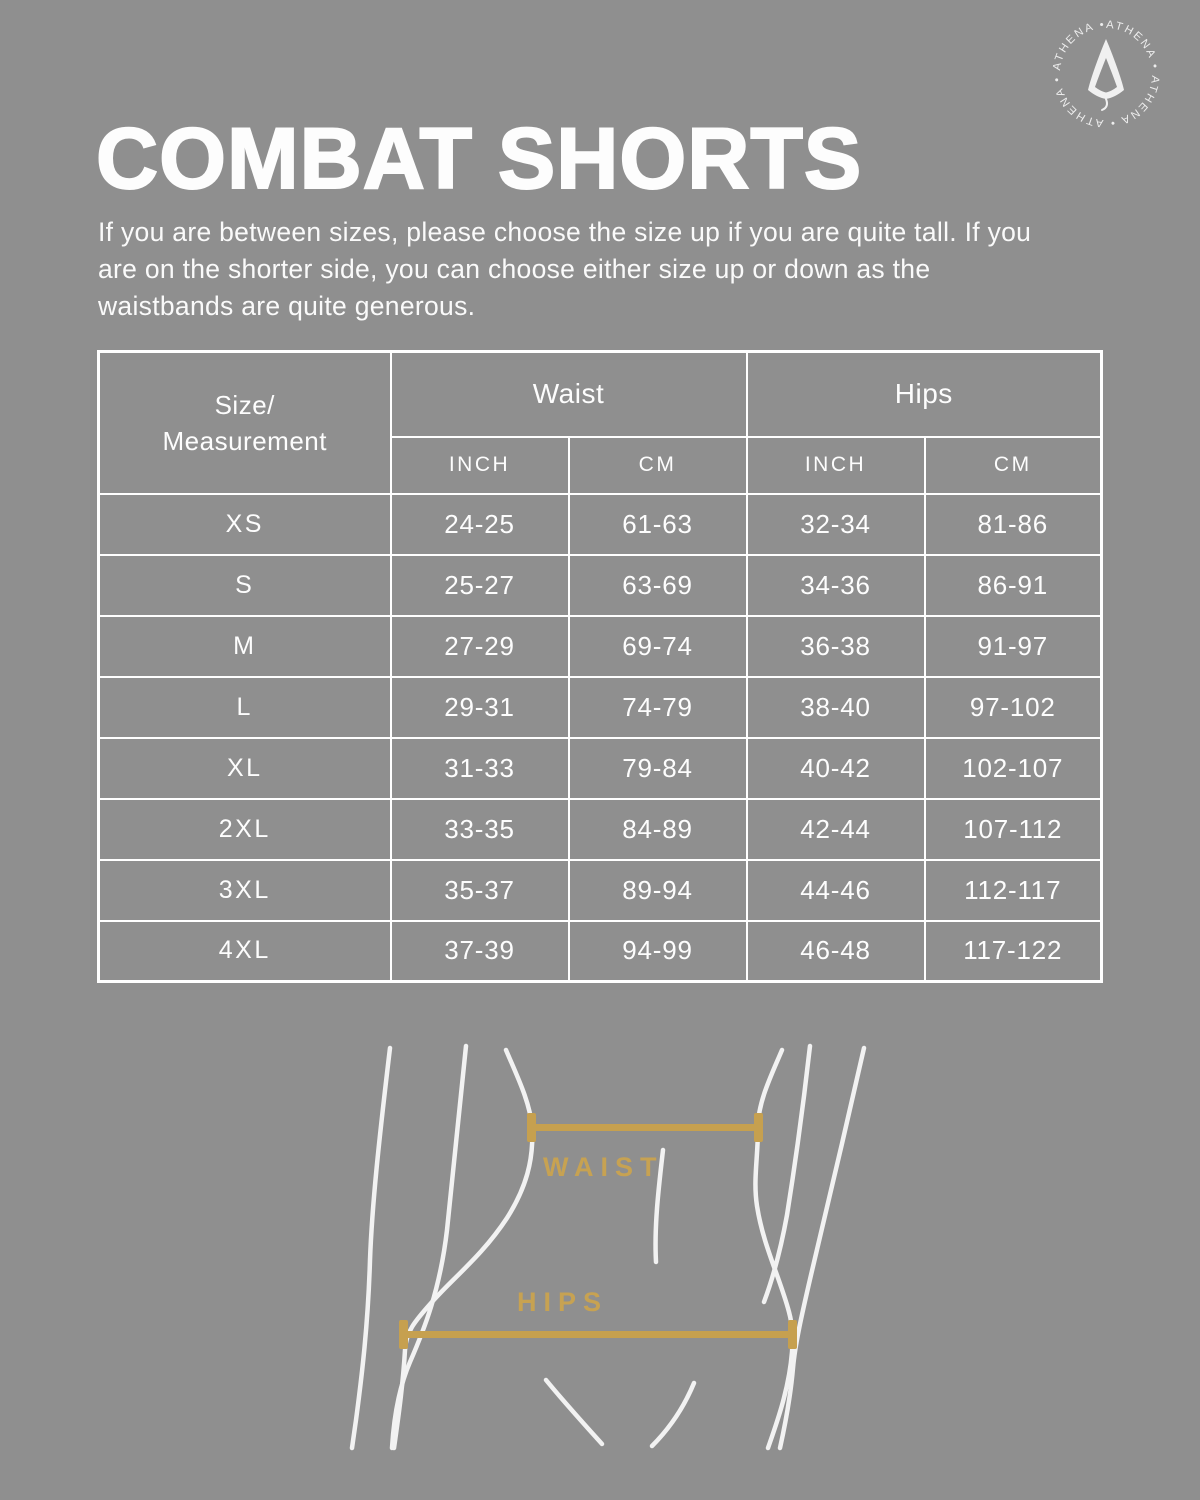 The height and width of the screenshot is (1500, 1200). I want to click on unit-header-waist-inch: INCH, so click(479, 465).